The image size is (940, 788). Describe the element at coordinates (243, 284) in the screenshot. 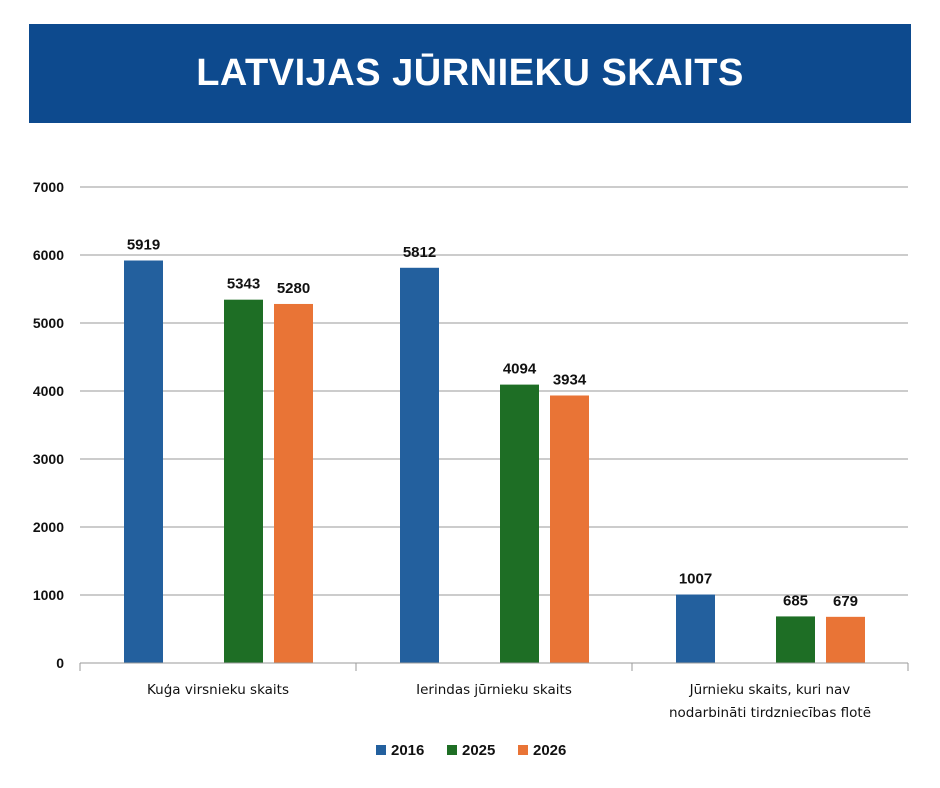

I see `data-label: 5343` at that location.